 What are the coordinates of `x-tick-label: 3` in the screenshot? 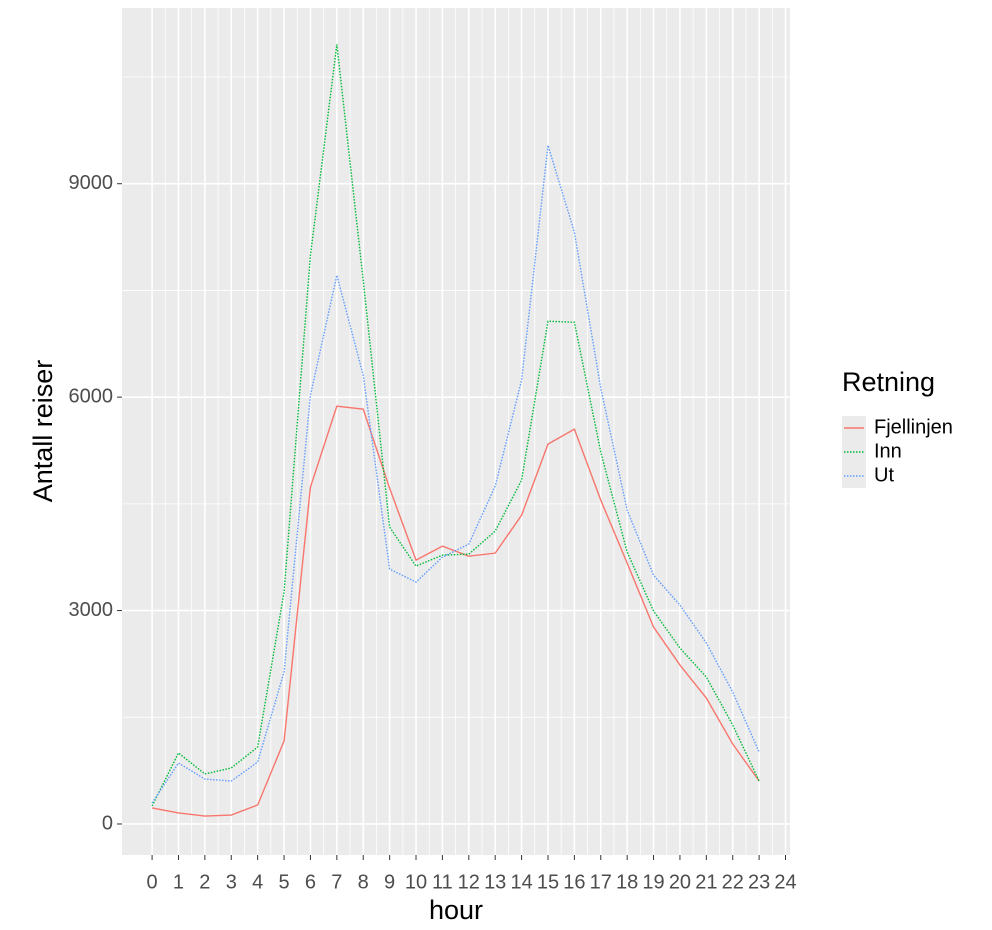 It's located at (231, 882).